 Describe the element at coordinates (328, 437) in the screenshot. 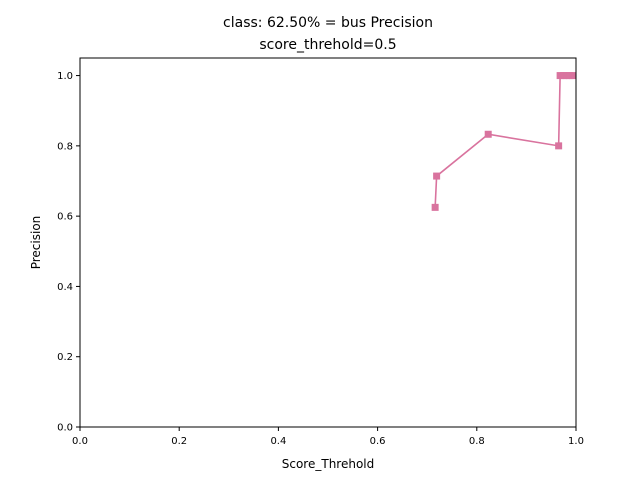

I see `x-axis-ticks: 0.0 0.2 0.4 0.6 0.8 1.0` at that location.